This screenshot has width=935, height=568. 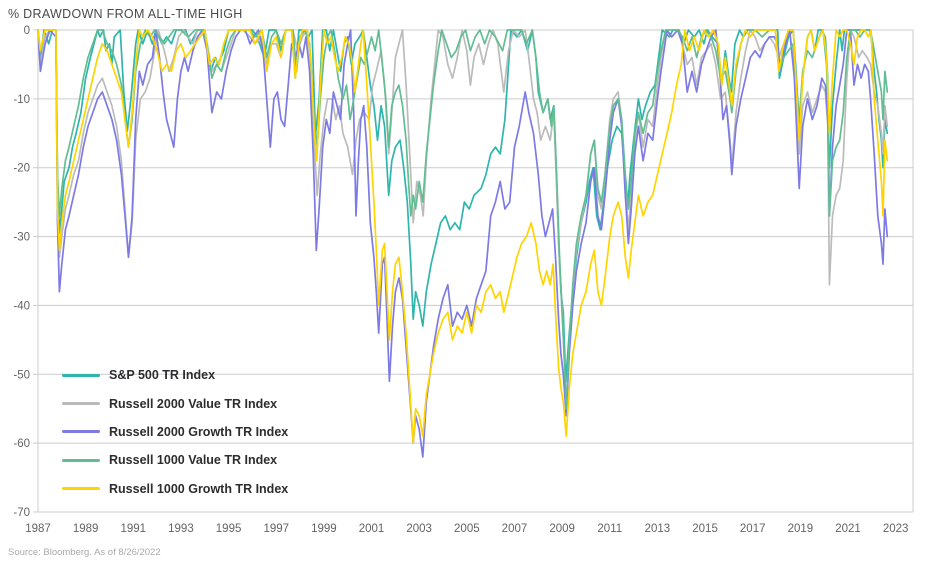 I want to click on x-tick-label: 1987, so click(x=38, y=529).